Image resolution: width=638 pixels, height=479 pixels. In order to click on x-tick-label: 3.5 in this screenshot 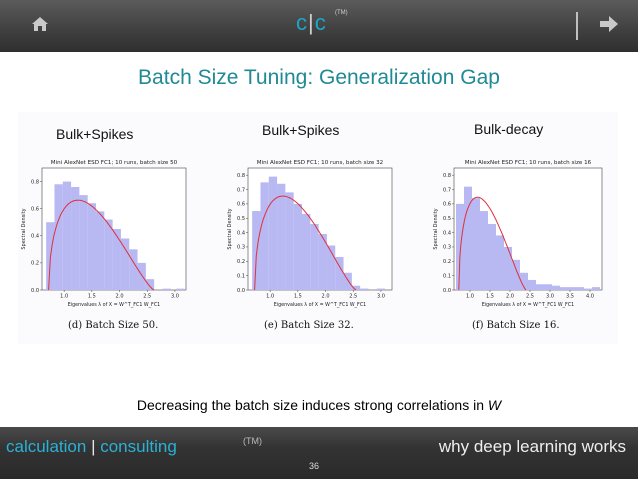, I will do `click(570, 297)`.